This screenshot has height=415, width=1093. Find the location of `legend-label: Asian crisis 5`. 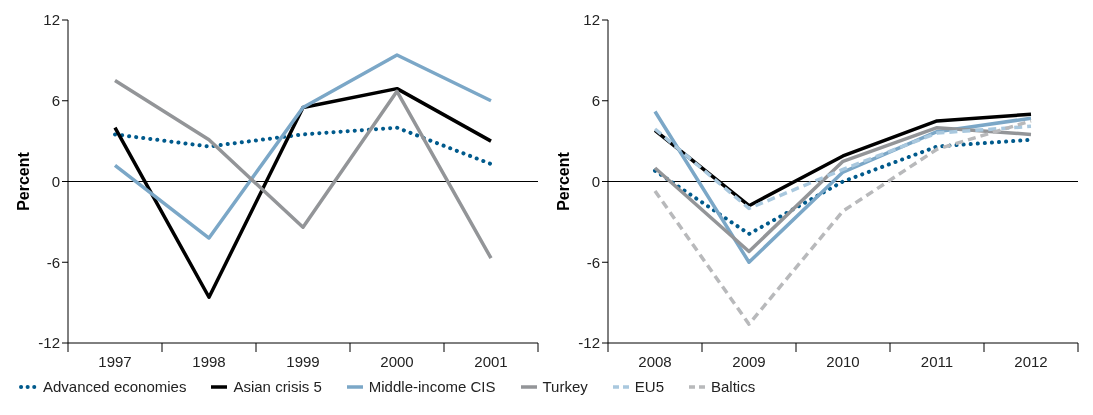

legend-label: Asian crisis 5 is located at coordinates (277, 386).